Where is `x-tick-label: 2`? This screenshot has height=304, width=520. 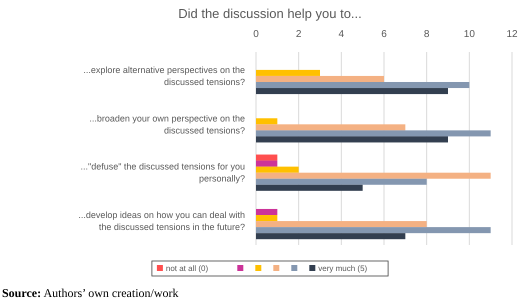
x-tick-label: 2 is located at coordinates (299, 34).